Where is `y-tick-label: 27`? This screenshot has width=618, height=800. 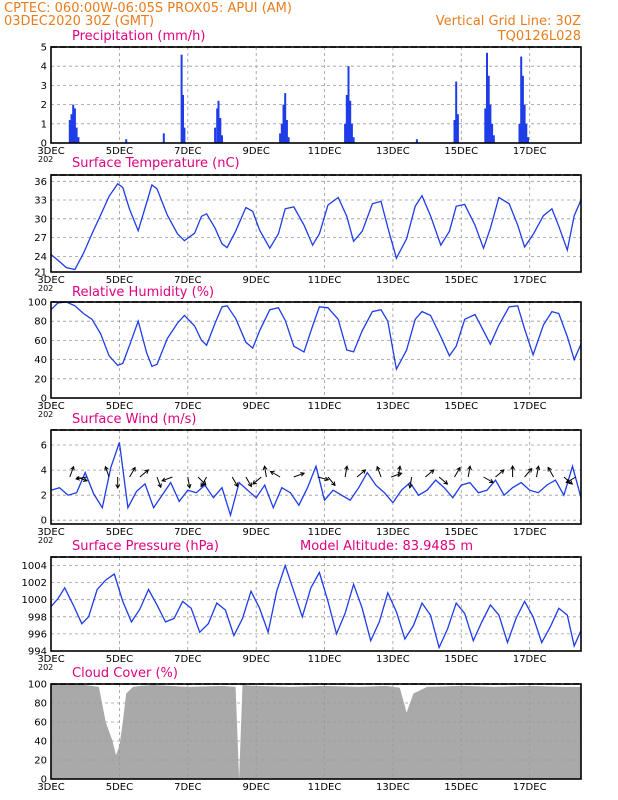 y-tick-label: 27 is located at coordinates (40, 238).